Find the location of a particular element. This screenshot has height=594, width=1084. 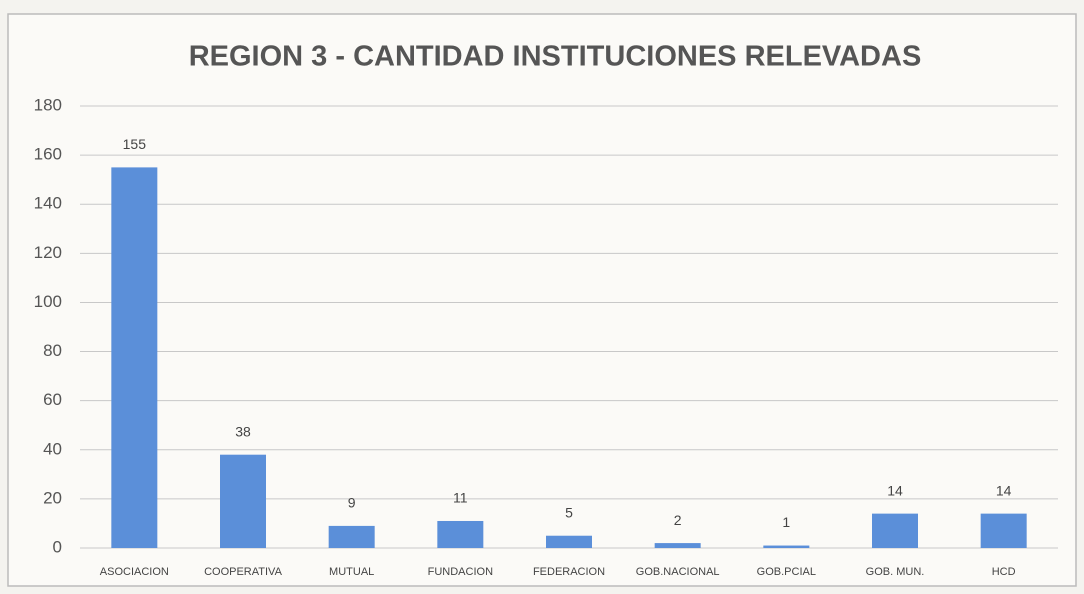

x-tick-label: HCD is located at coordinates (1004, 572).